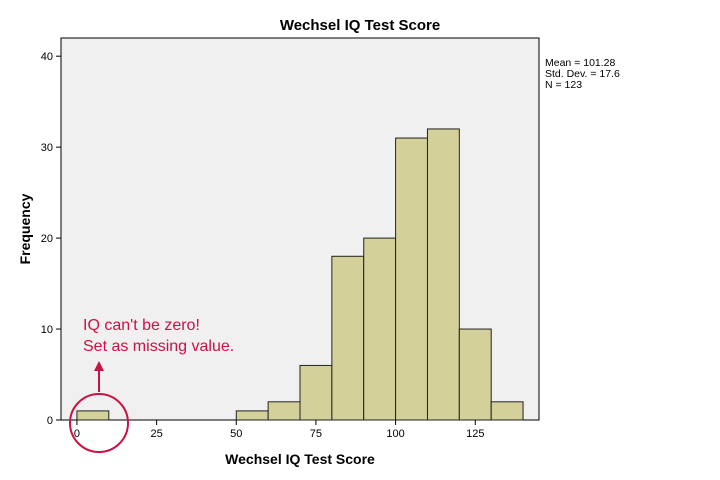  Describe the element at coordinates (141, 325) in the screenshot. I see `annotation-text: IQ can't be zero!` at that location.